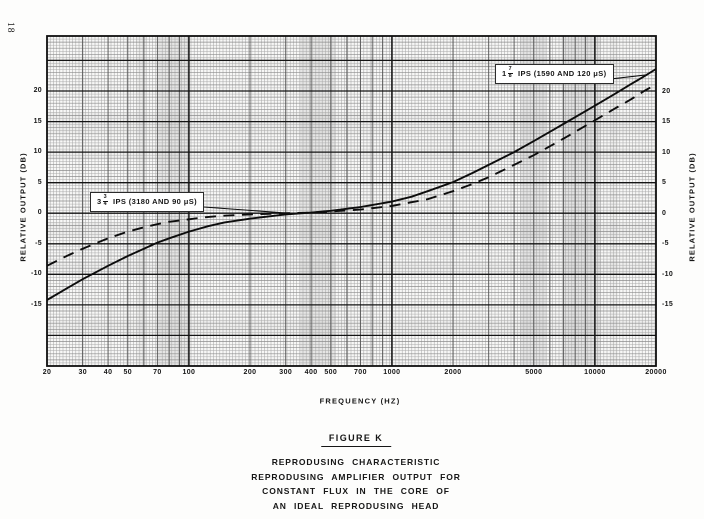 This screenshot has width=704, height=519. Describe the element at coordinates (37, 152) in the screenshot. I see `y-tick-label-left: 10` at that location.